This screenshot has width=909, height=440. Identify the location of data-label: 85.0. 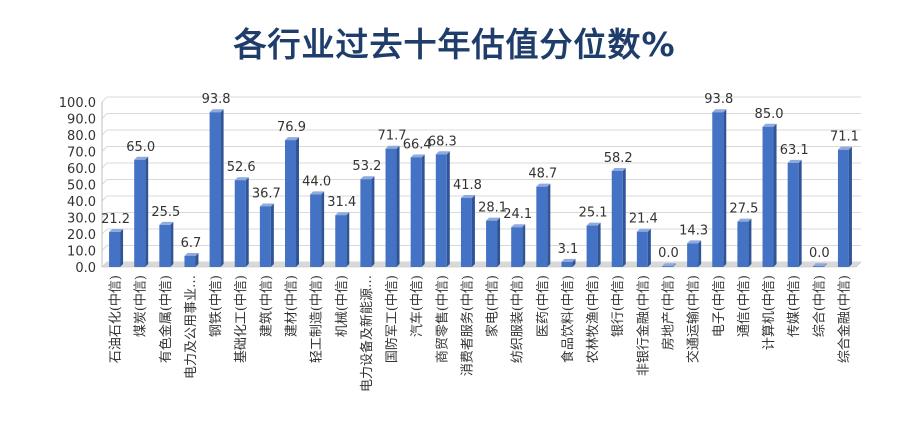
(769, 114).